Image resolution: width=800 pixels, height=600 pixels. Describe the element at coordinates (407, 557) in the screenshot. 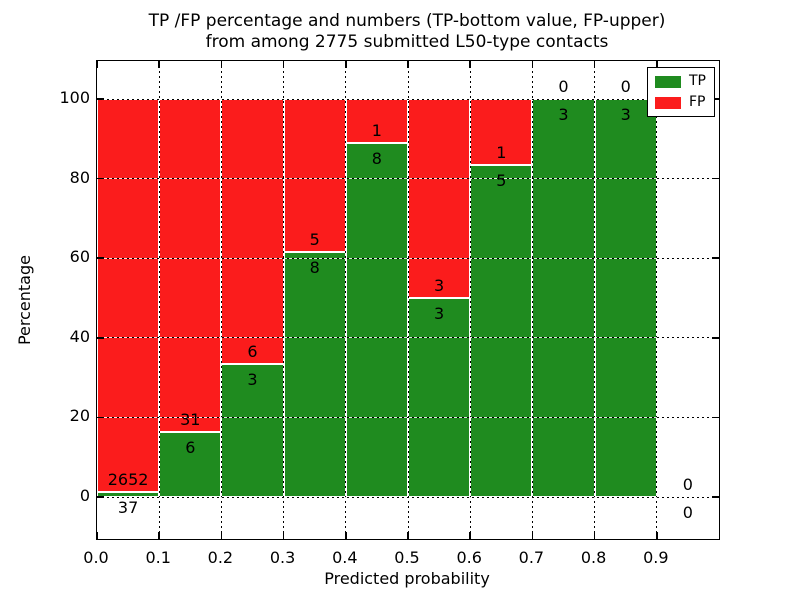

I see `x-tick-label: 0.5` at that location.